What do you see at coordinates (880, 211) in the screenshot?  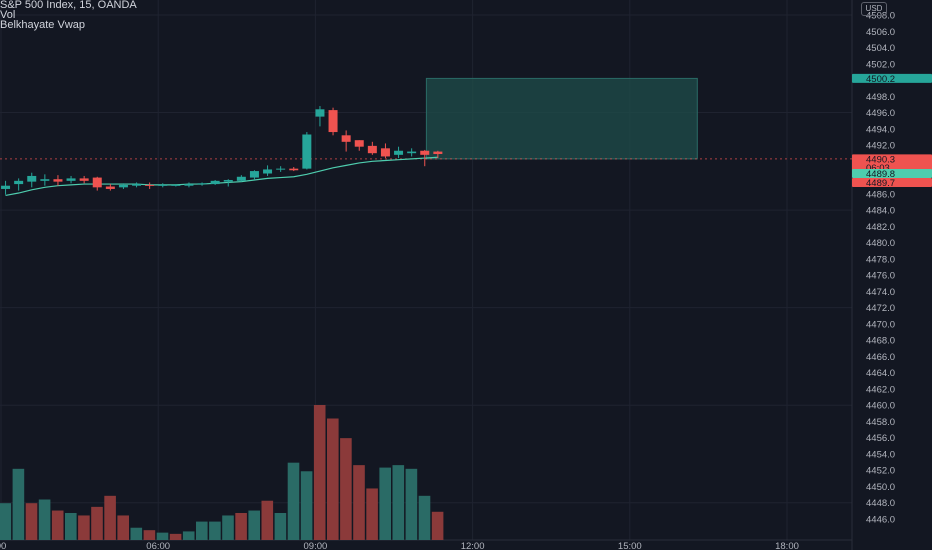 I see `price-tick-label: 4484.0` at bounding box center [880, 211].